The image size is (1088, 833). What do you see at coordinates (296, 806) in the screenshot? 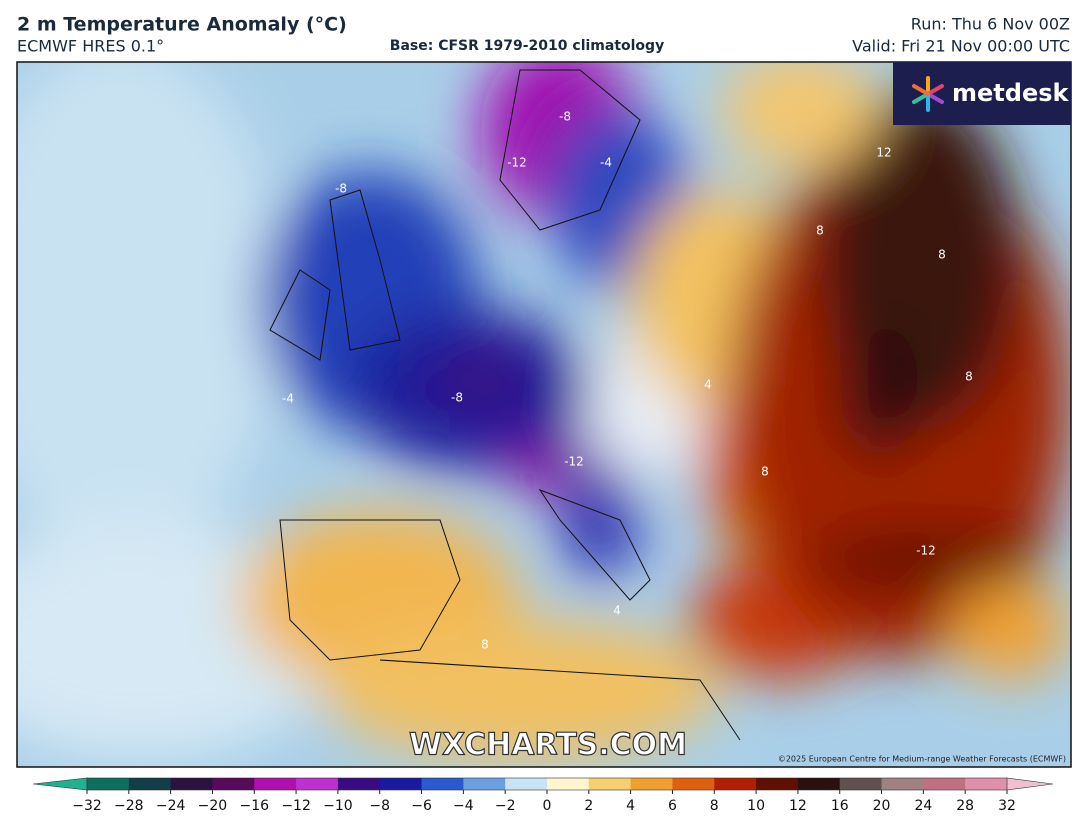
I see `colorbar-tick-label: −12` at bounding box center [296, 806].